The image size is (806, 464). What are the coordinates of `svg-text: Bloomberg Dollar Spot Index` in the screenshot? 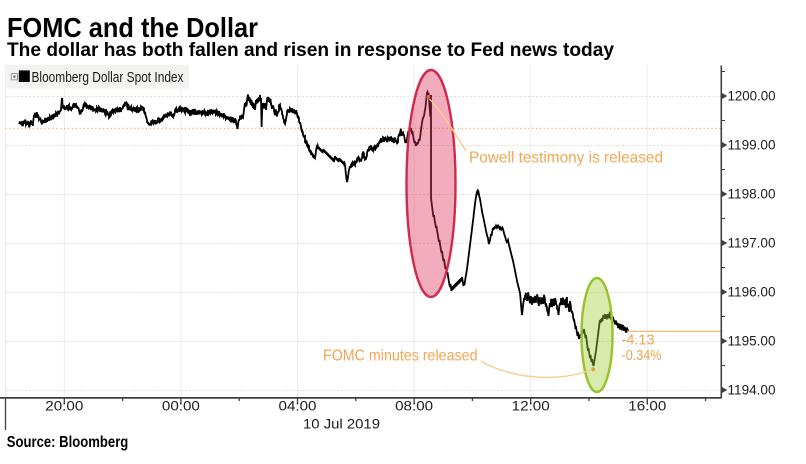 It's located at (108, 77).